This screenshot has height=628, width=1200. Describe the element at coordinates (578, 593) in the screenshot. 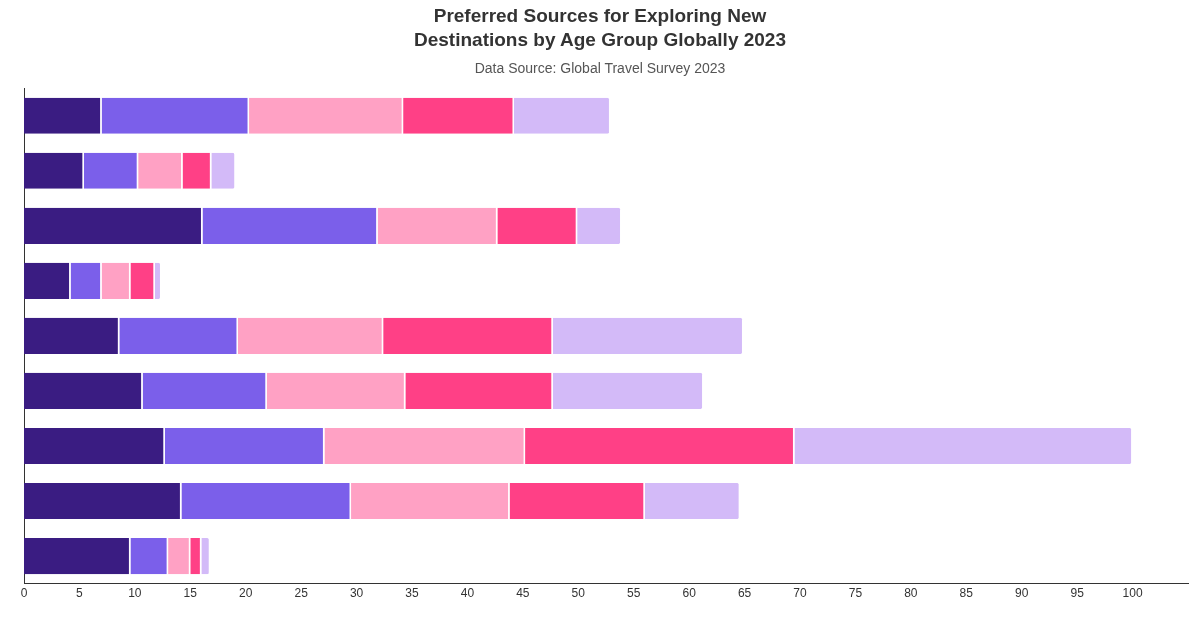

I see `x-tick-label: 50` at that location.